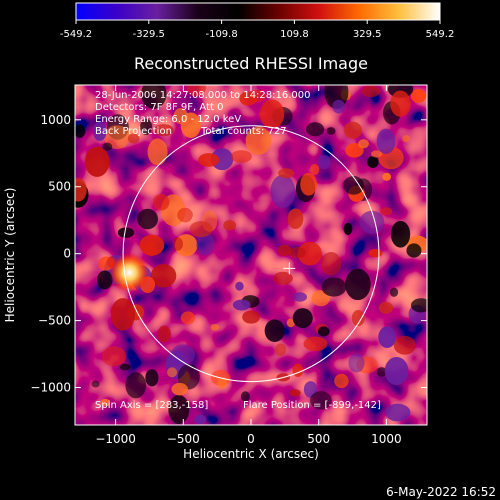  I want to click on y-axis-label: Heliocentric Y (arcsec), so click(10, 255).